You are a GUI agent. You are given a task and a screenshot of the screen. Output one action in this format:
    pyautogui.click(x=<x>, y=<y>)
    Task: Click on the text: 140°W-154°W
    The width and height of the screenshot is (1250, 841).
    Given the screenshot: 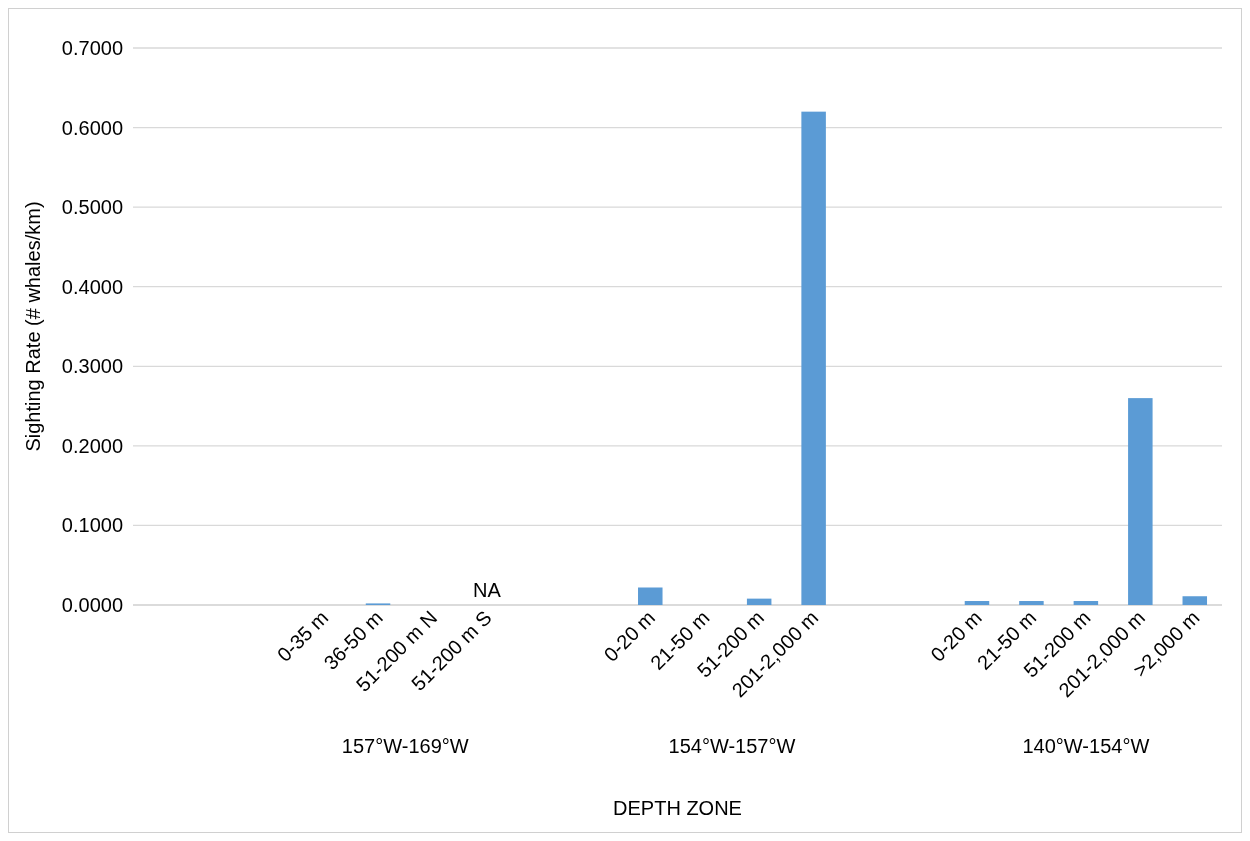 What is the action you would take?
    pyautogui.click(x=1086, y=746)
    